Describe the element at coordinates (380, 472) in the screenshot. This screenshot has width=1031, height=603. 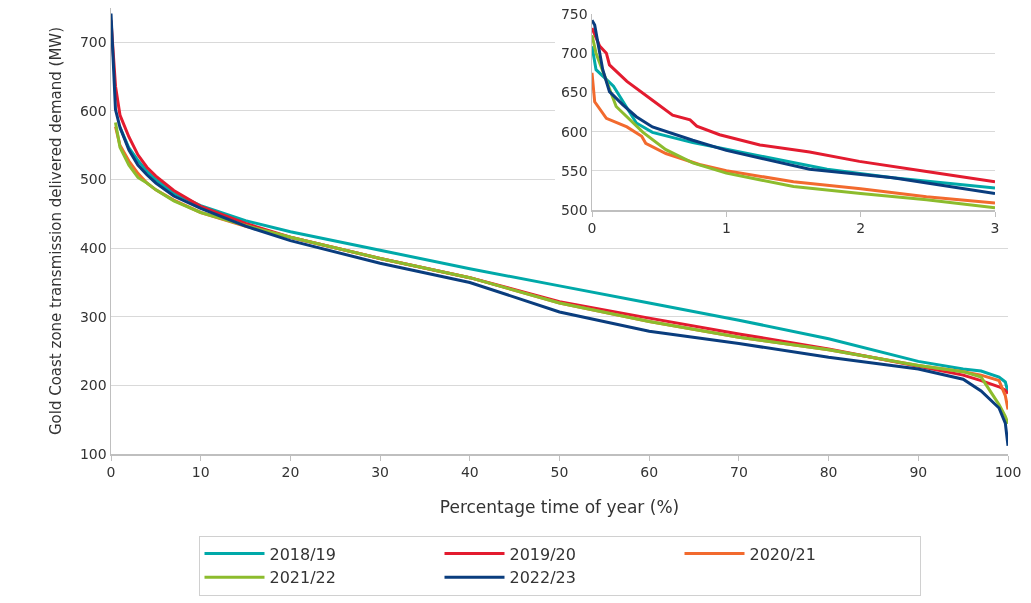
I see `x-tick-label: 30` at that location.